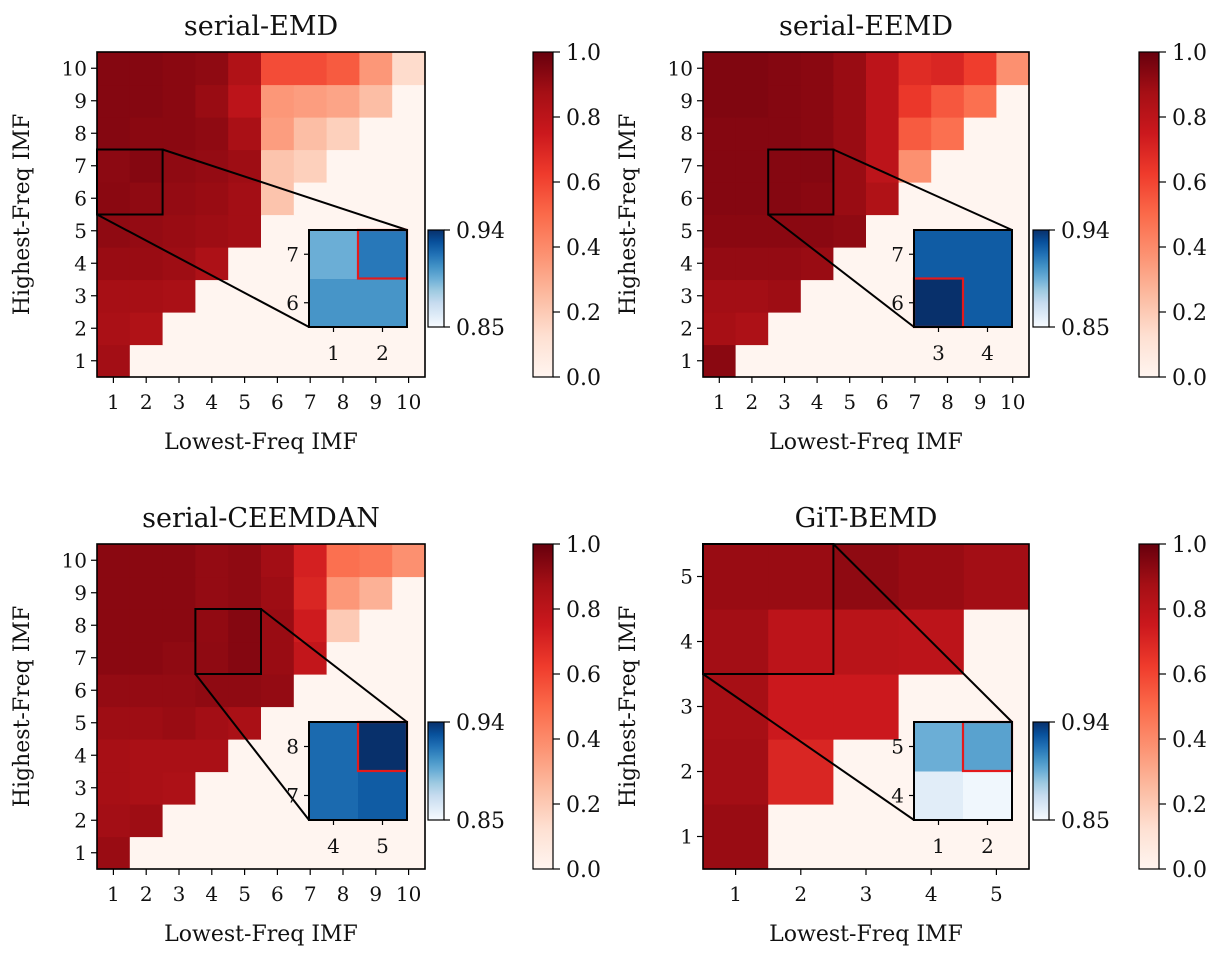  Describe the element at coordinates (244, 402) in the screenshot. I see `x-tick-label: 5` at that location.